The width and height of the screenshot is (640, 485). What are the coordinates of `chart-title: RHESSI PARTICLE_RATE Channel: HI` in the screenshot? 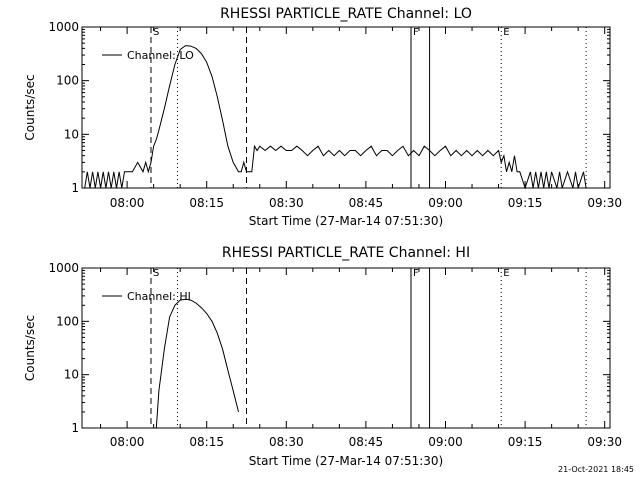 It's located at (346, 253).